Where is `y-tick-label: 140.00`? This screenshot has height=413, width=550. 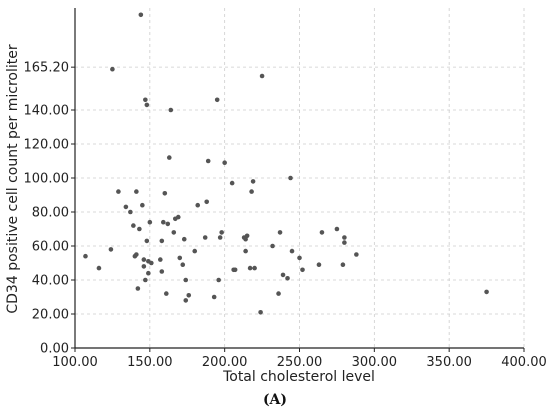
y-tick-label: 140.00 is located at coordinates (47, 111).